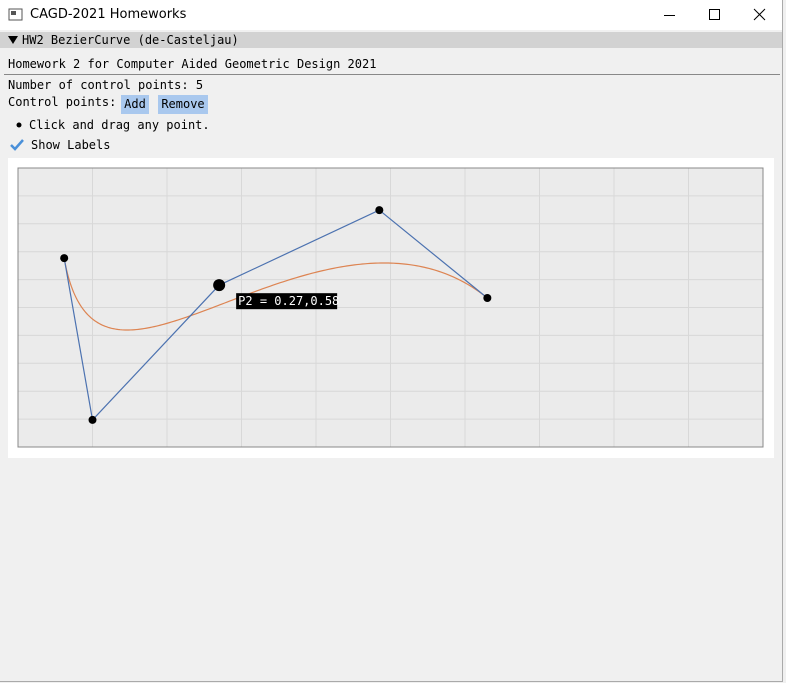 This screenshot has width=786, height=683. What do you see at coordinates (387, 14) in the screenshot?
I see `title-icons` at bounding box center [387, 14].